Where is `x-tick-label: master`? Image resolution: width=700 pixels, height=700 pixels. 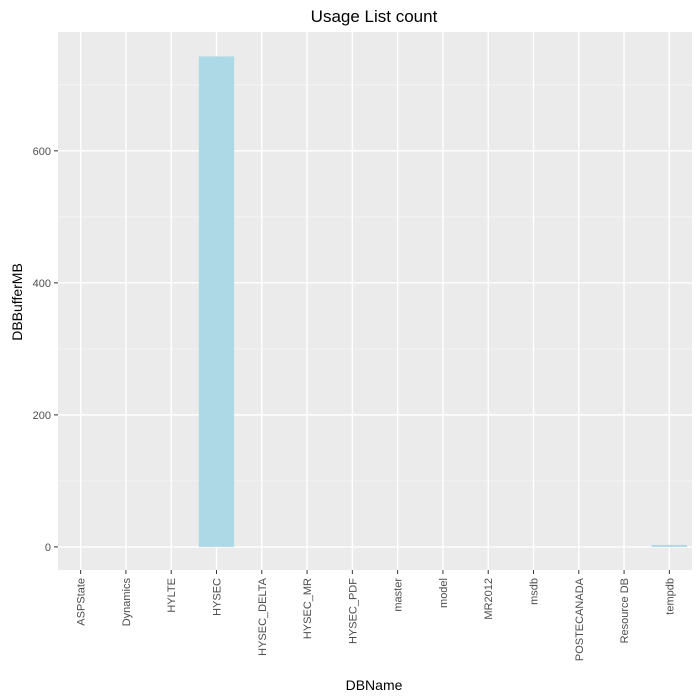 x-tick-label: master is located at coordinates (399, 595).